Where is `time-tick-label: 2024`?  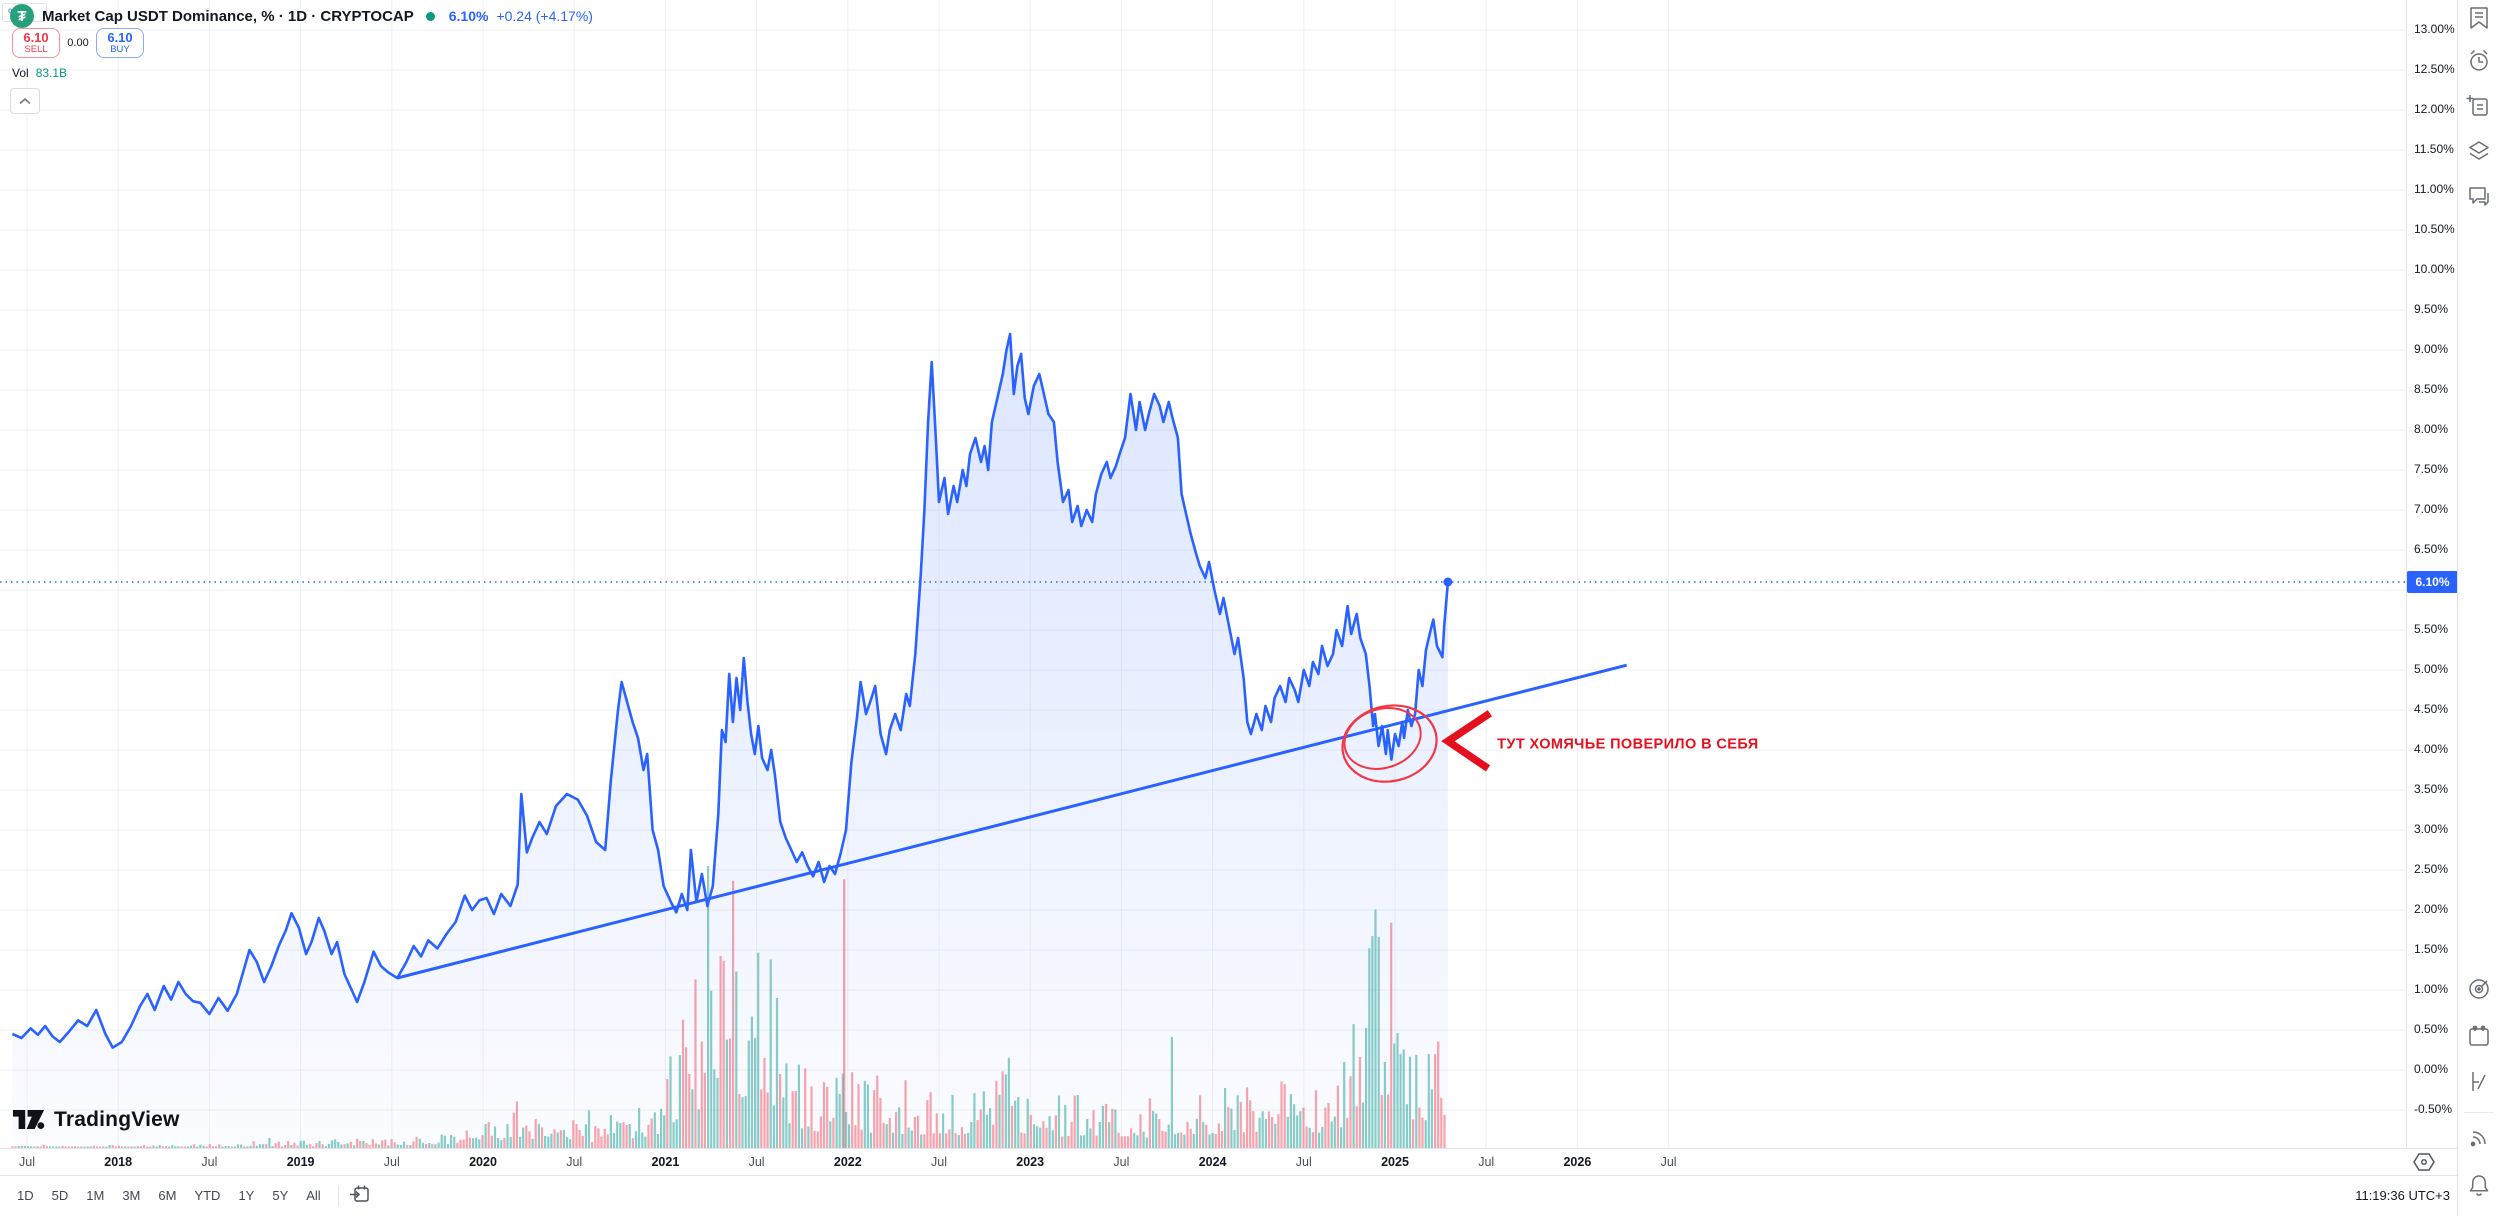 time-tick-label: 2024 is located at coordinates (1212, 1162).